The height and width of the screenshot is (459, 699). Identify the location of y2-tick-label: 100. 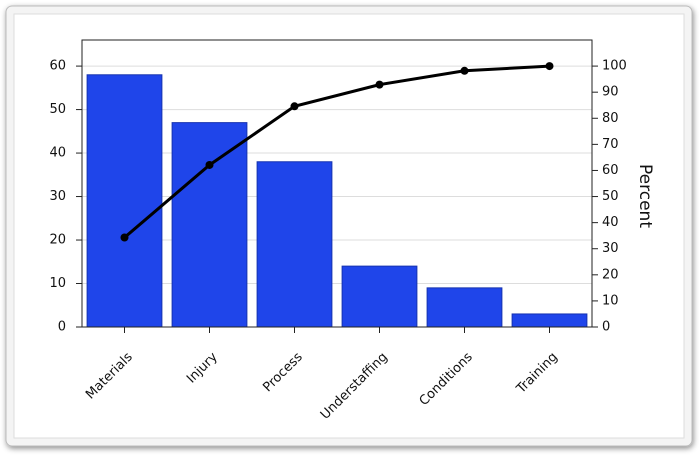
(614, 66).